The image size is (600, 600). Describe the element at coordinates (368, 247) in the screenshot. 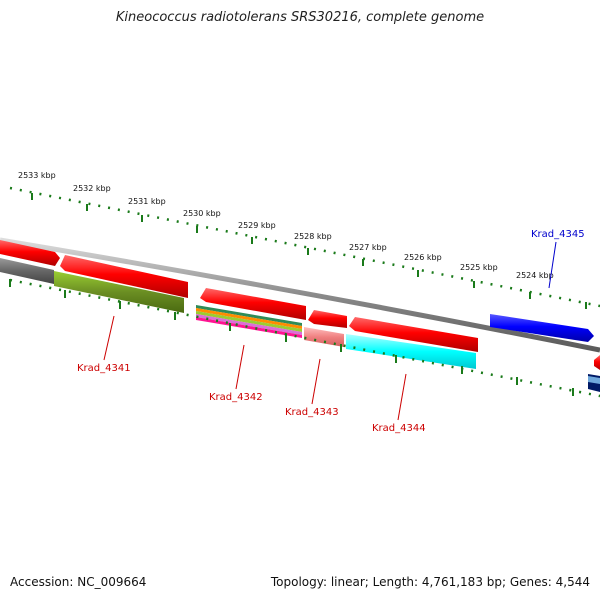

I see `scale-label: 2527 kbp` at that location.